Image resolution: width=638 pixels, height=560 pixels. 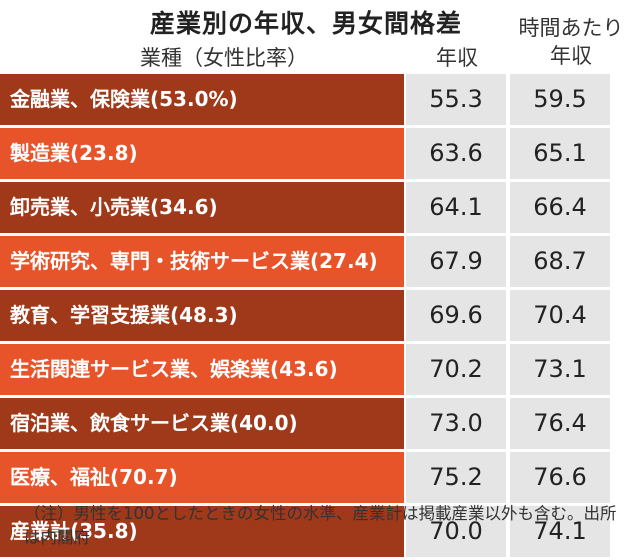 What do you see at coordinates (560, 477) in the screenshot?
I see `hourly-income-value: 76.6` at bounding box center [560, 477].